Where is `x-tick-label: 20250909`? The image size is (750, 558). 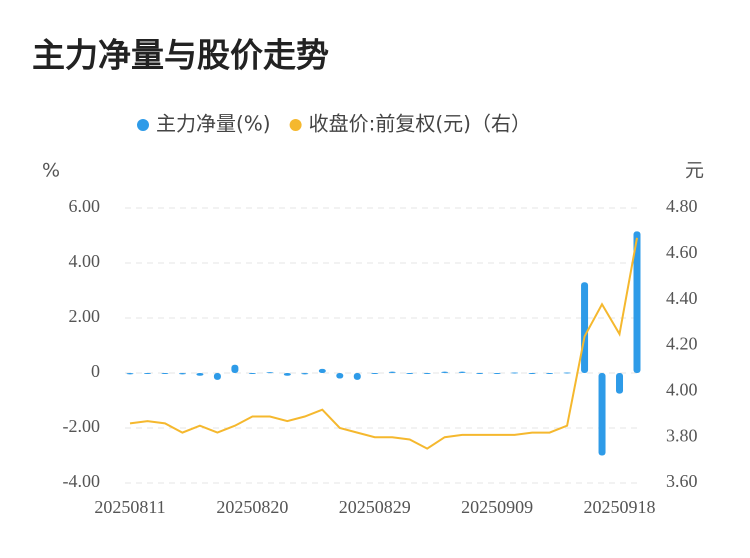
x-tick-label: 20250909 is located at coordinates (497, 507).